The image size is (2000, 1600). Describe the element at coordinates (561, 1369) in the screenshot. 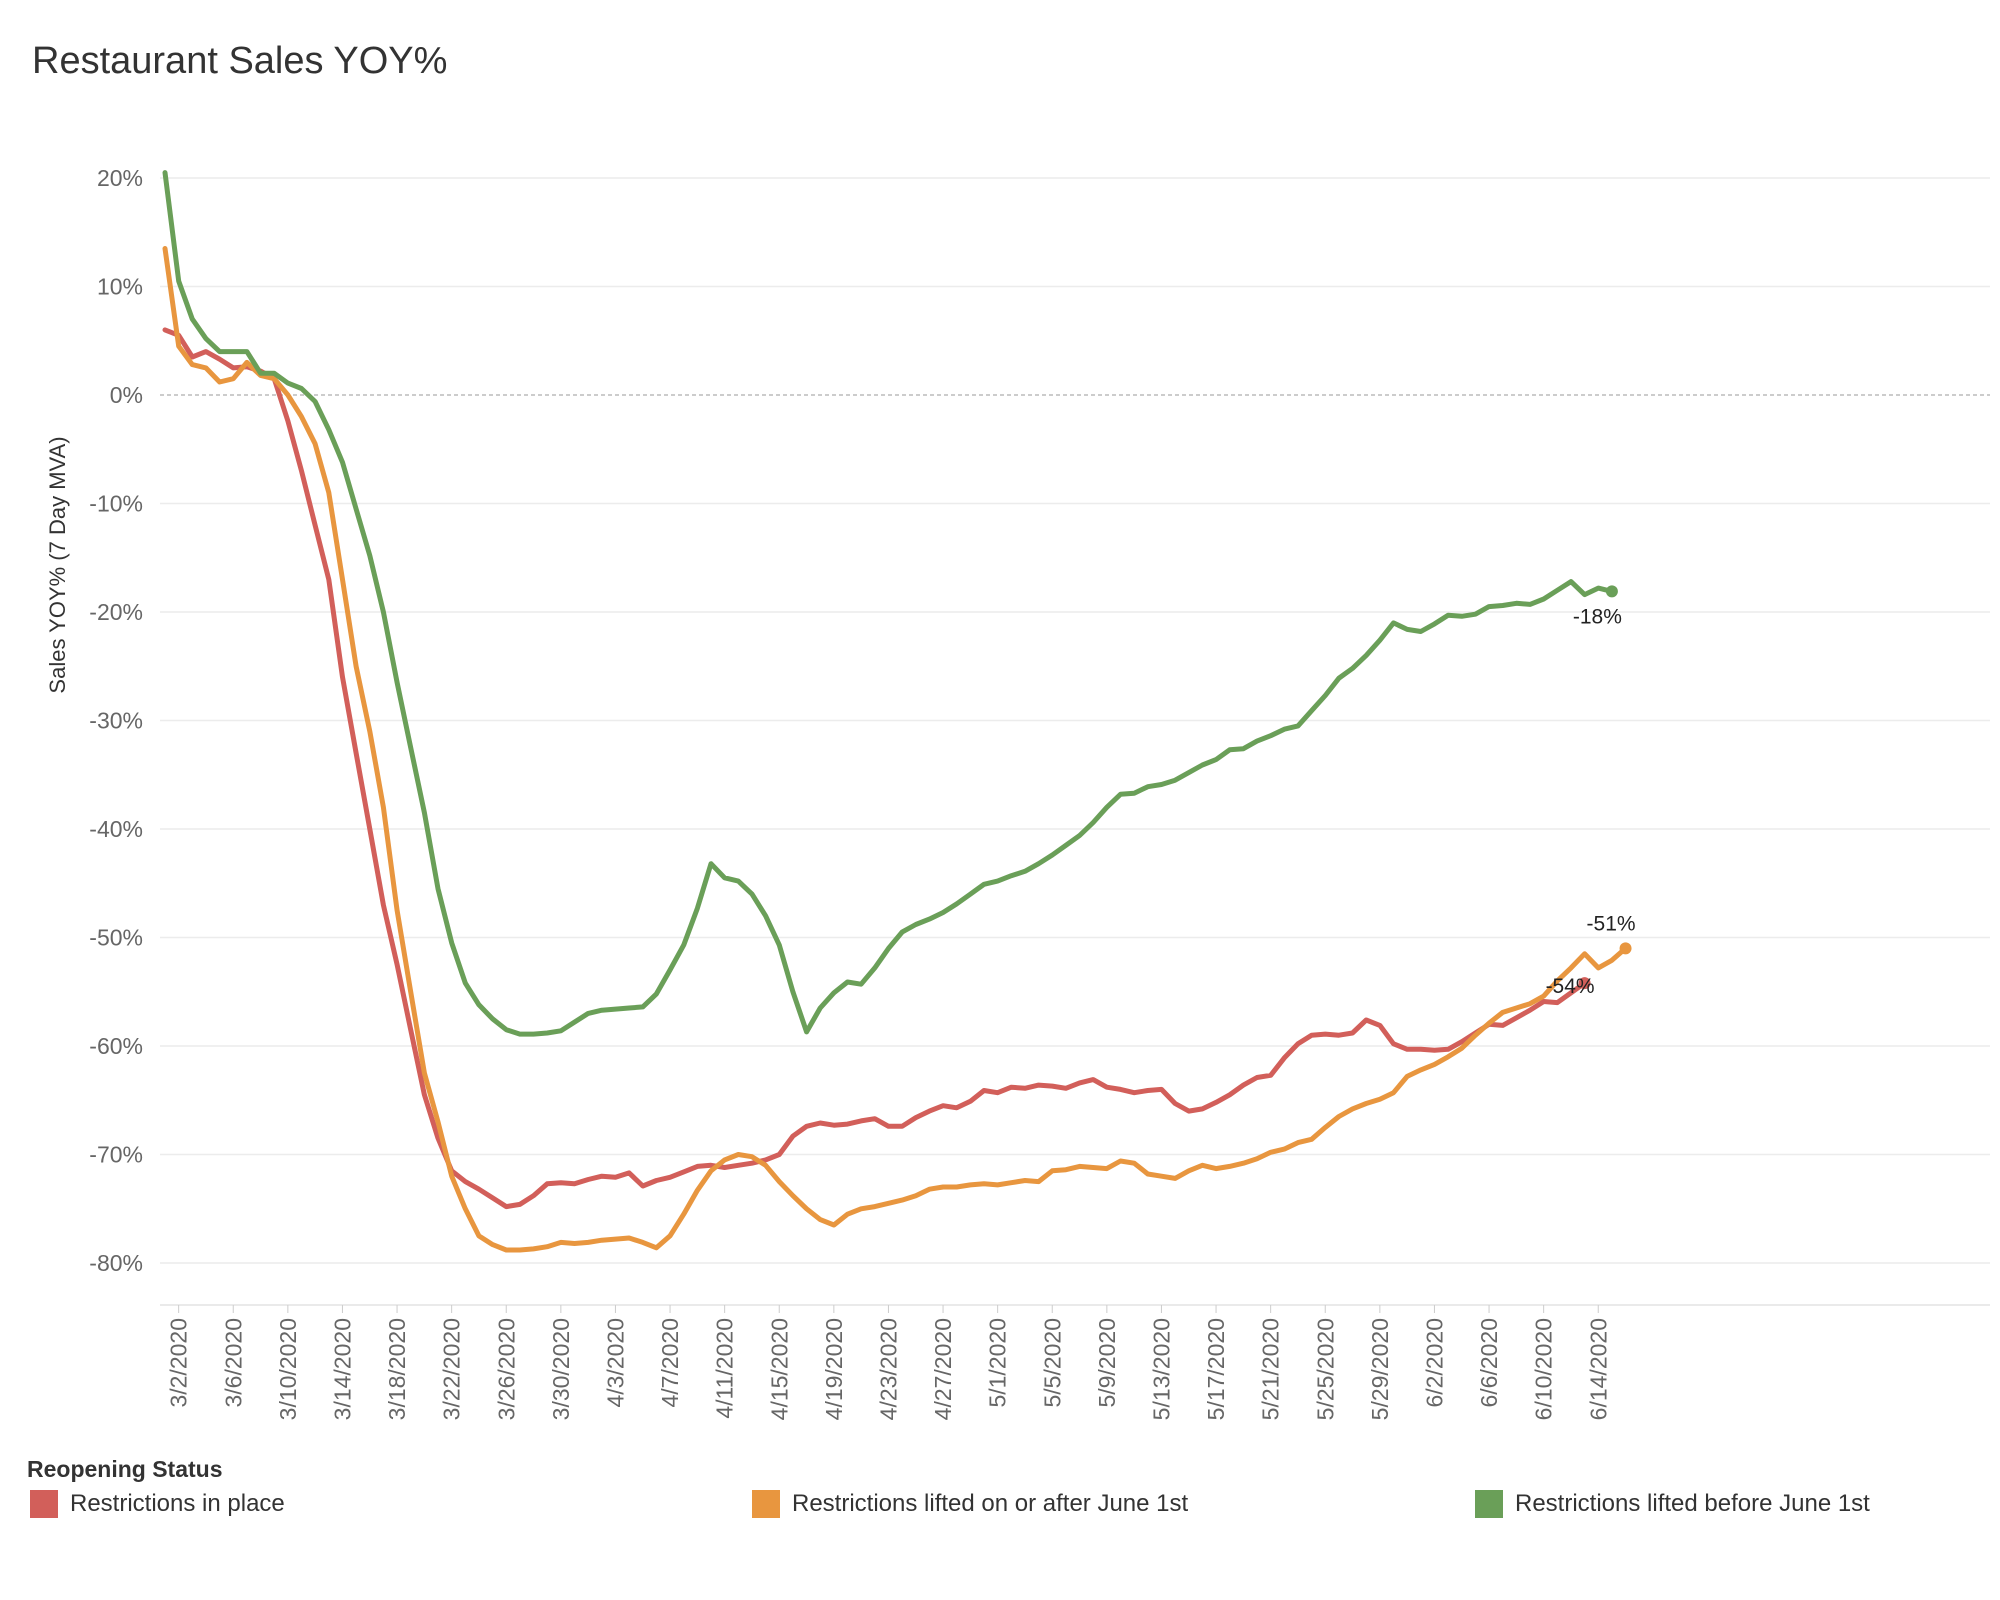

I see `x-tick-label: 3/30/2020` at that location.